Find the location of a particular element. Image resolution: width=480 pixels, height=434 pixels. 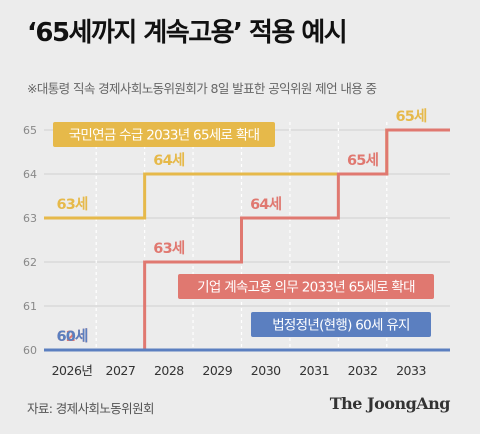

data-label-employment: 64세 is located at coordinates (266, 204).